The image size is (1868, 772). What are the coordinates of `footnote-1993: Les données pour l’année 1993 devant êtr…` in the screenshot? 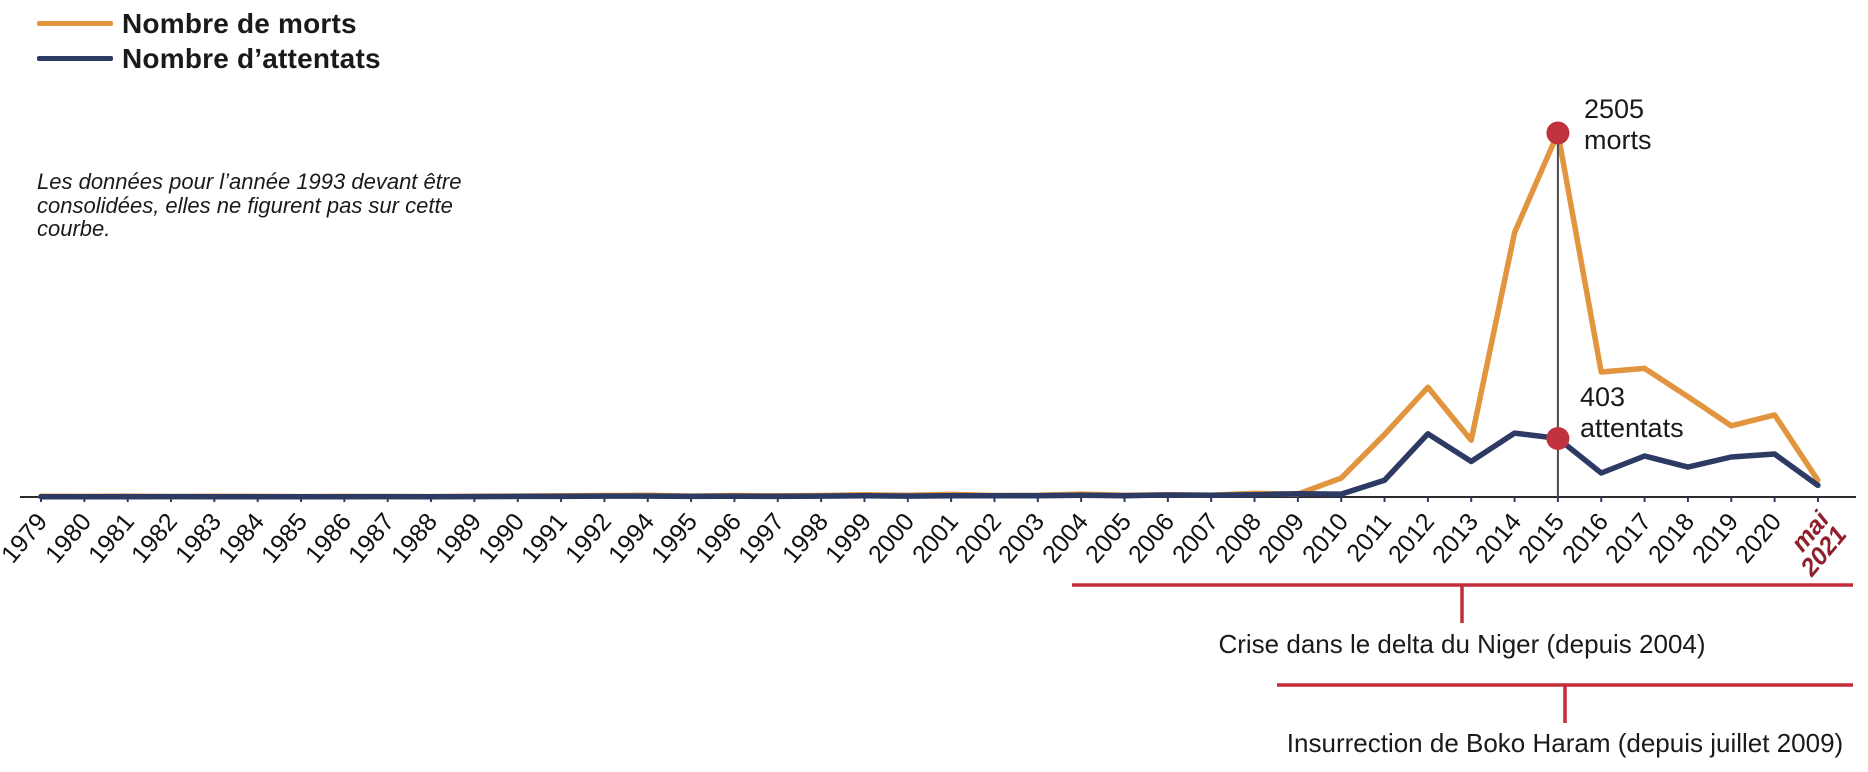 It's located at (267, 205).